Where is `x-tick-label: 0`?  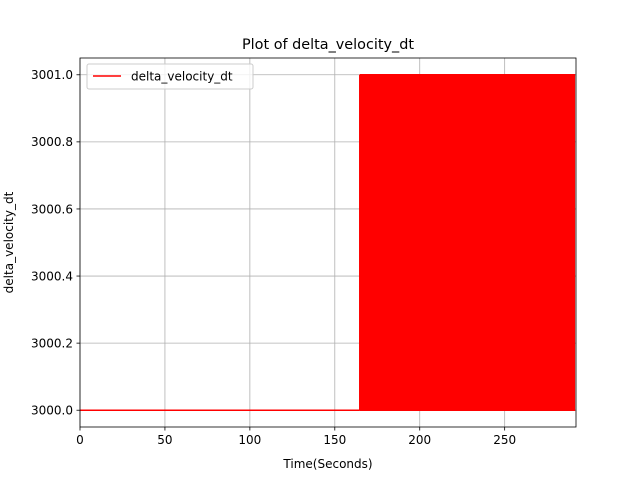
x-tick-label: 0 is located at coordinates (80, 440).